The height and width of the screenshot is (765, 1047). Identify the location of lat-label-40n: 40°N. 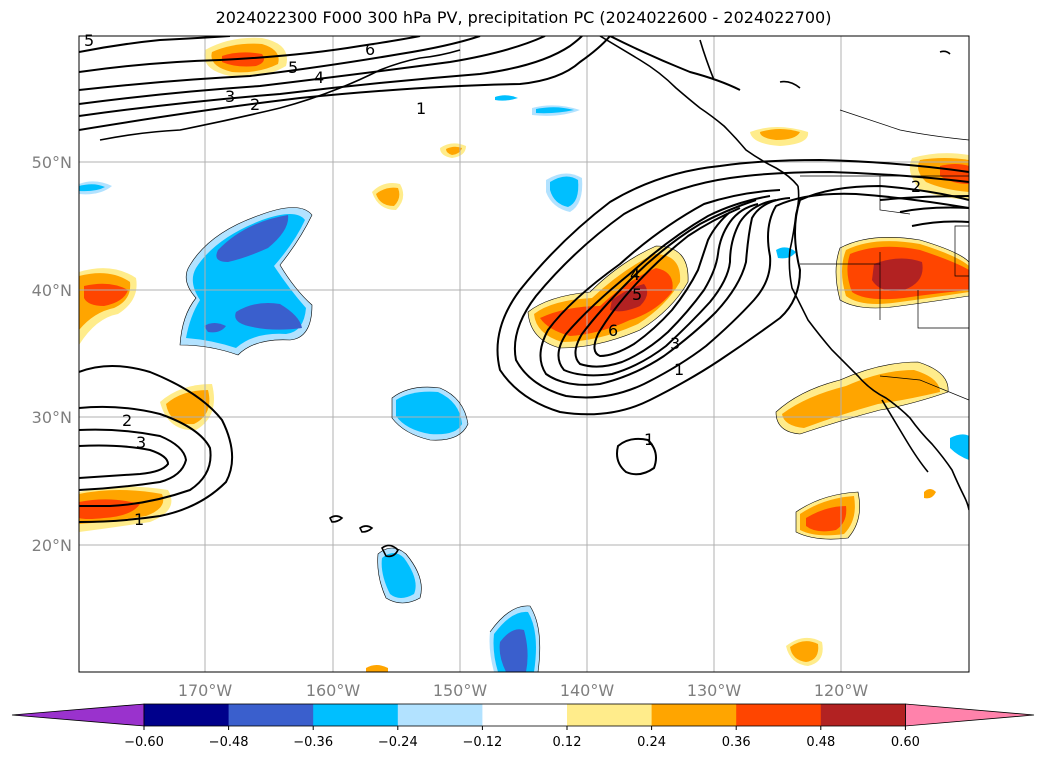
(52, 290).